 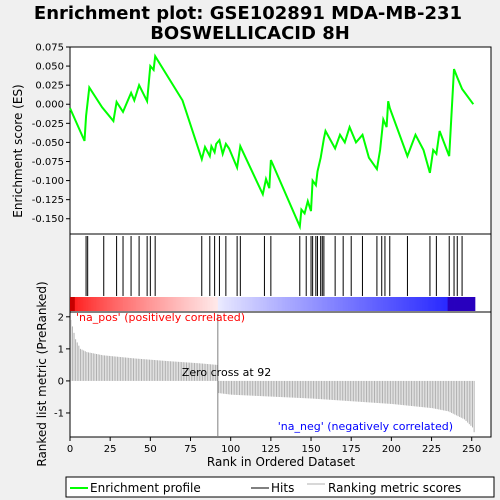 What do you see at coordinates (230, 449) in the screenshot?
I see `x-tick-label: 100` at bounding box center [230, 449].